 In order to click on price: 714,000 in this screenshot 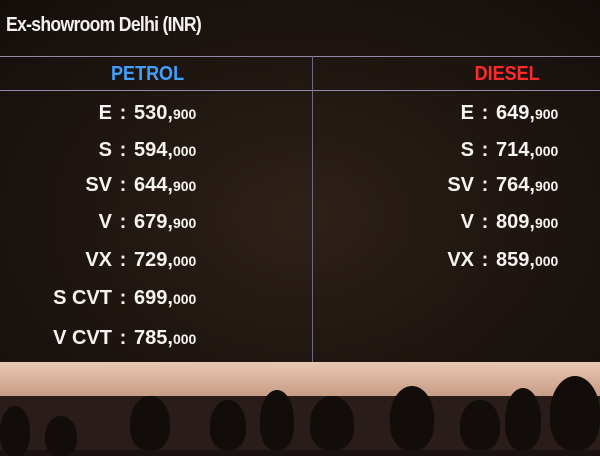, I will do `click(527, 150)`.